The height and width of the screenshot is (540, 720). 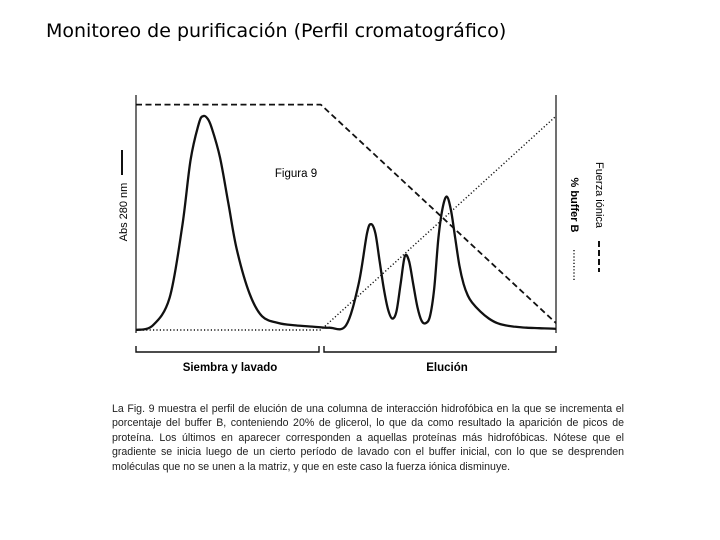 I want to click on right-axis-legend: % buffer B Fuerza iónica, so click(x=586, y=222).